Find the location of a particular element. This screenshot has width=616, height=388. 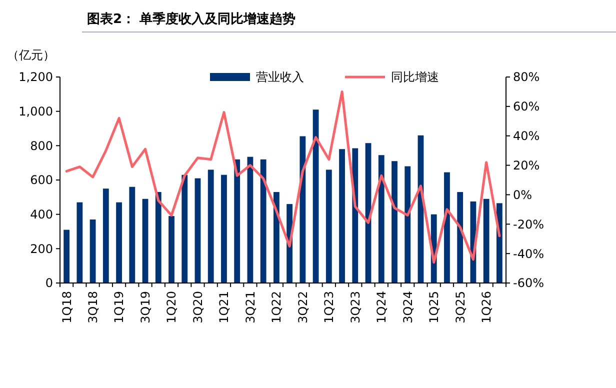

y2-tick-label: -20% is located at coordinates (528, 224).